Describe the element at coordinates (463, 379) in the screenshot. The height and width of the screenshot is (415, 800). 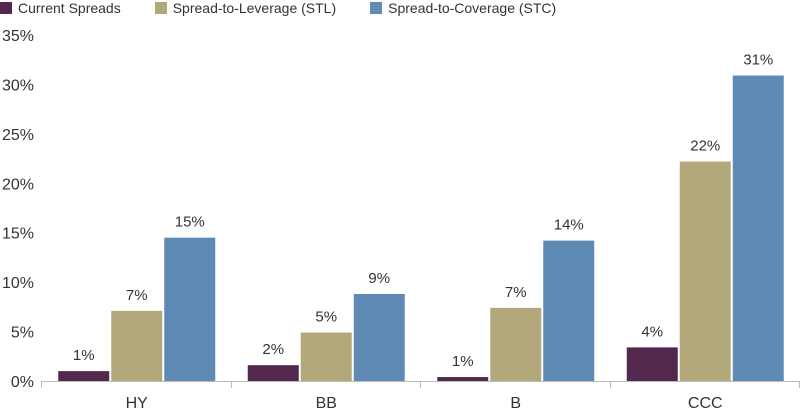
I see `bar-current-spreads-b` at that location.